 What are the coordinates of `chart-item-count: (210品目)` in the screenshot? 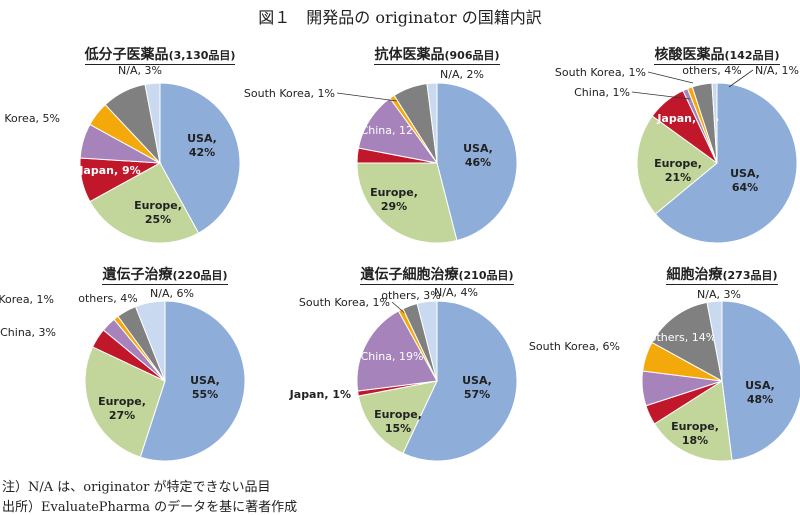 It's located at (486, 275).